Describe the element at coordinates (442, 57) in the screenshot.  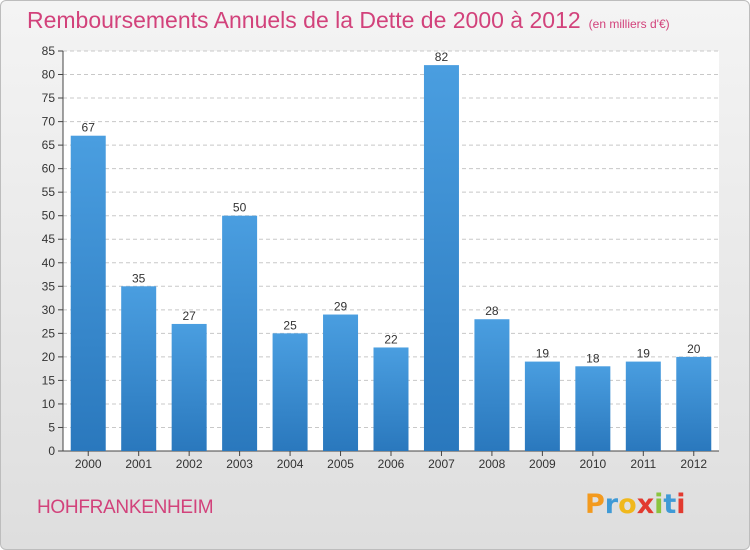
I see `bar-value-label: 82` at that location.